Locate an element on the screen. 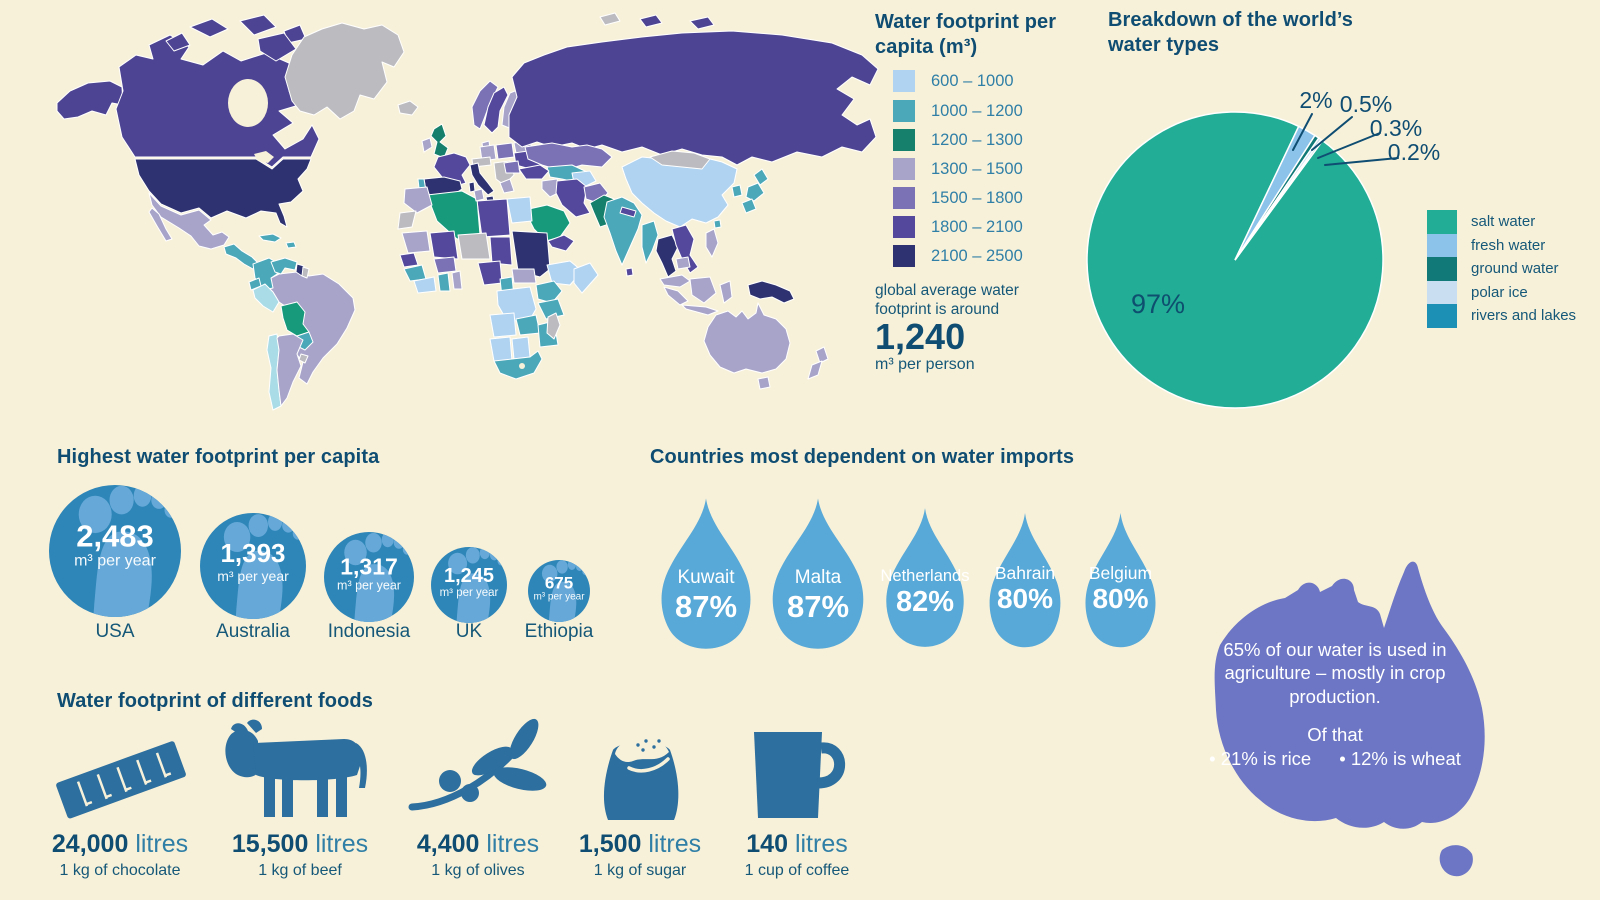 The height and width of the screenshot is (900, 1600). legend-row: 600 – 1000 is located at coordinates (1023, 81).